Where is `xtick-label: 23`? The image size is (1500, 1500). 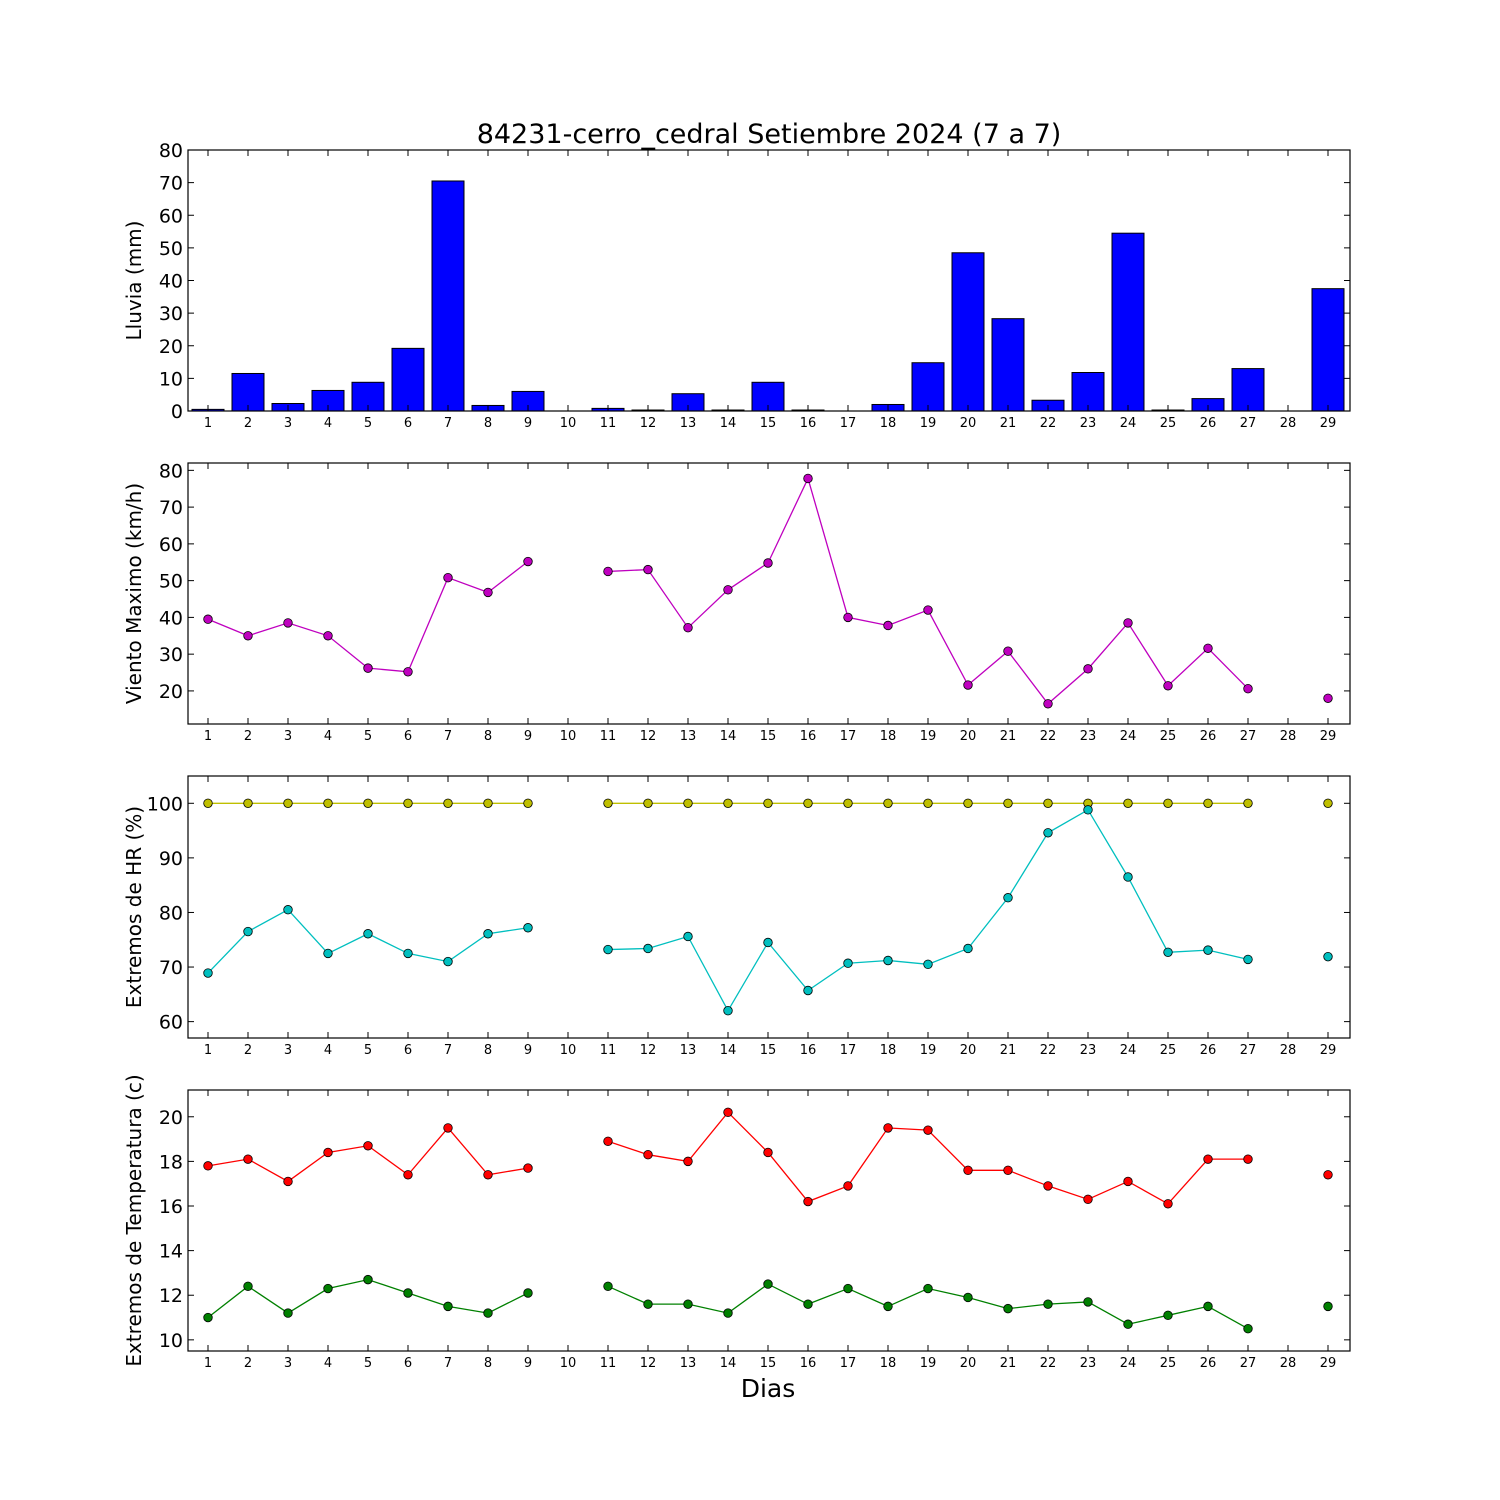 xtick-label: 23 is located at coordinates (1088, 736).